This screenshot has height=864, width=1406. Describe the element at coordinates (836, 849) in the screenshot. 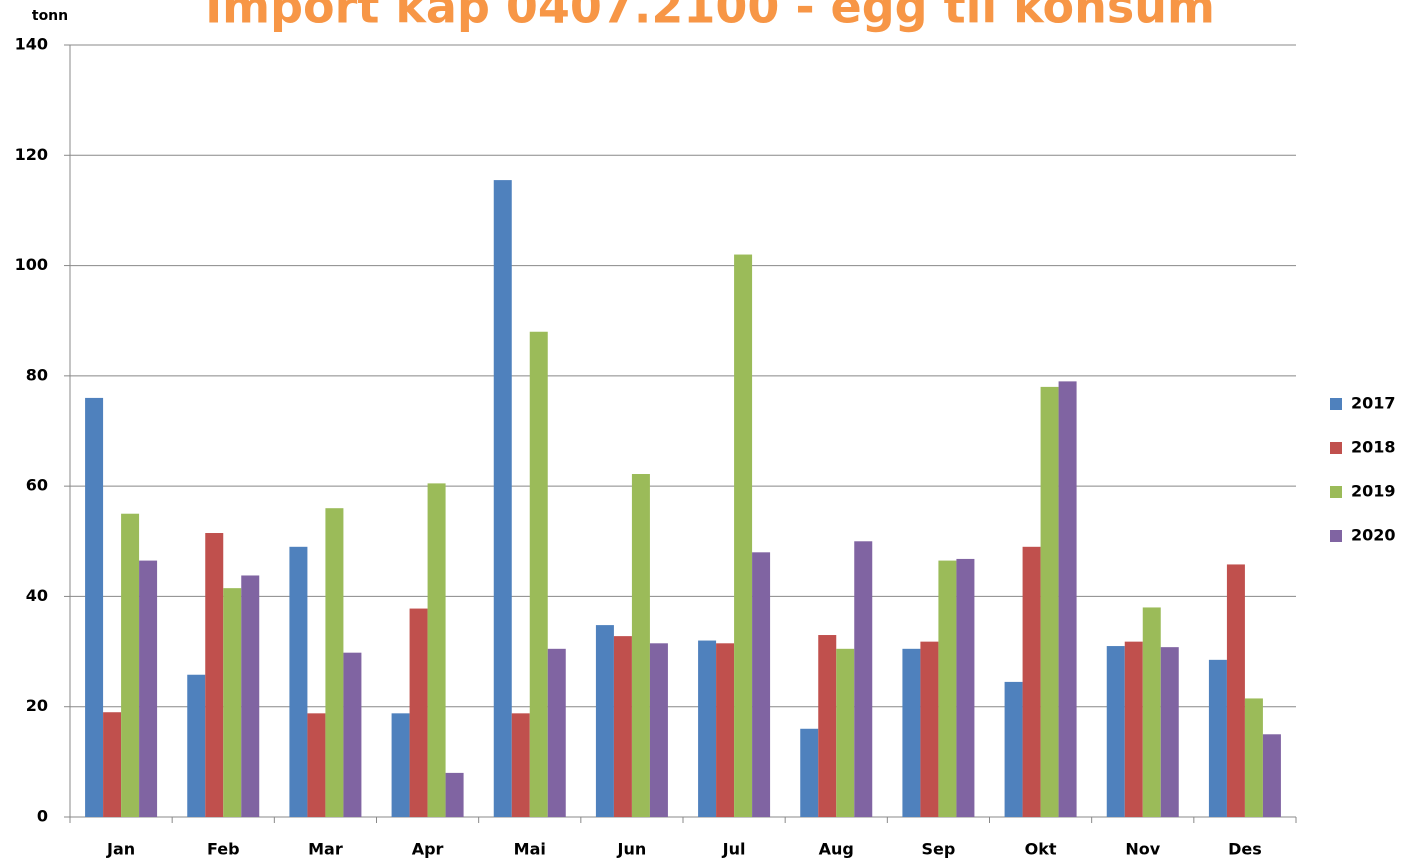

I see `x-tick-label: Aug` at that location.